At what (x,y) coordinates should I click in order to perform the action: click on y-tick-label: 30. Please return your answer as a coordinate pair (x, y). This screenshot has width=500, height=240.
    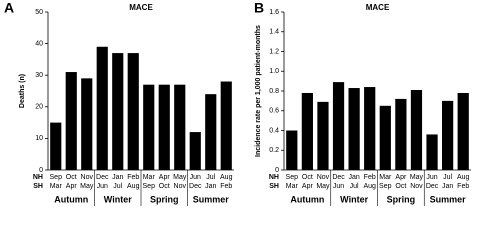
    Looking at the image, I should click on (39, 75).